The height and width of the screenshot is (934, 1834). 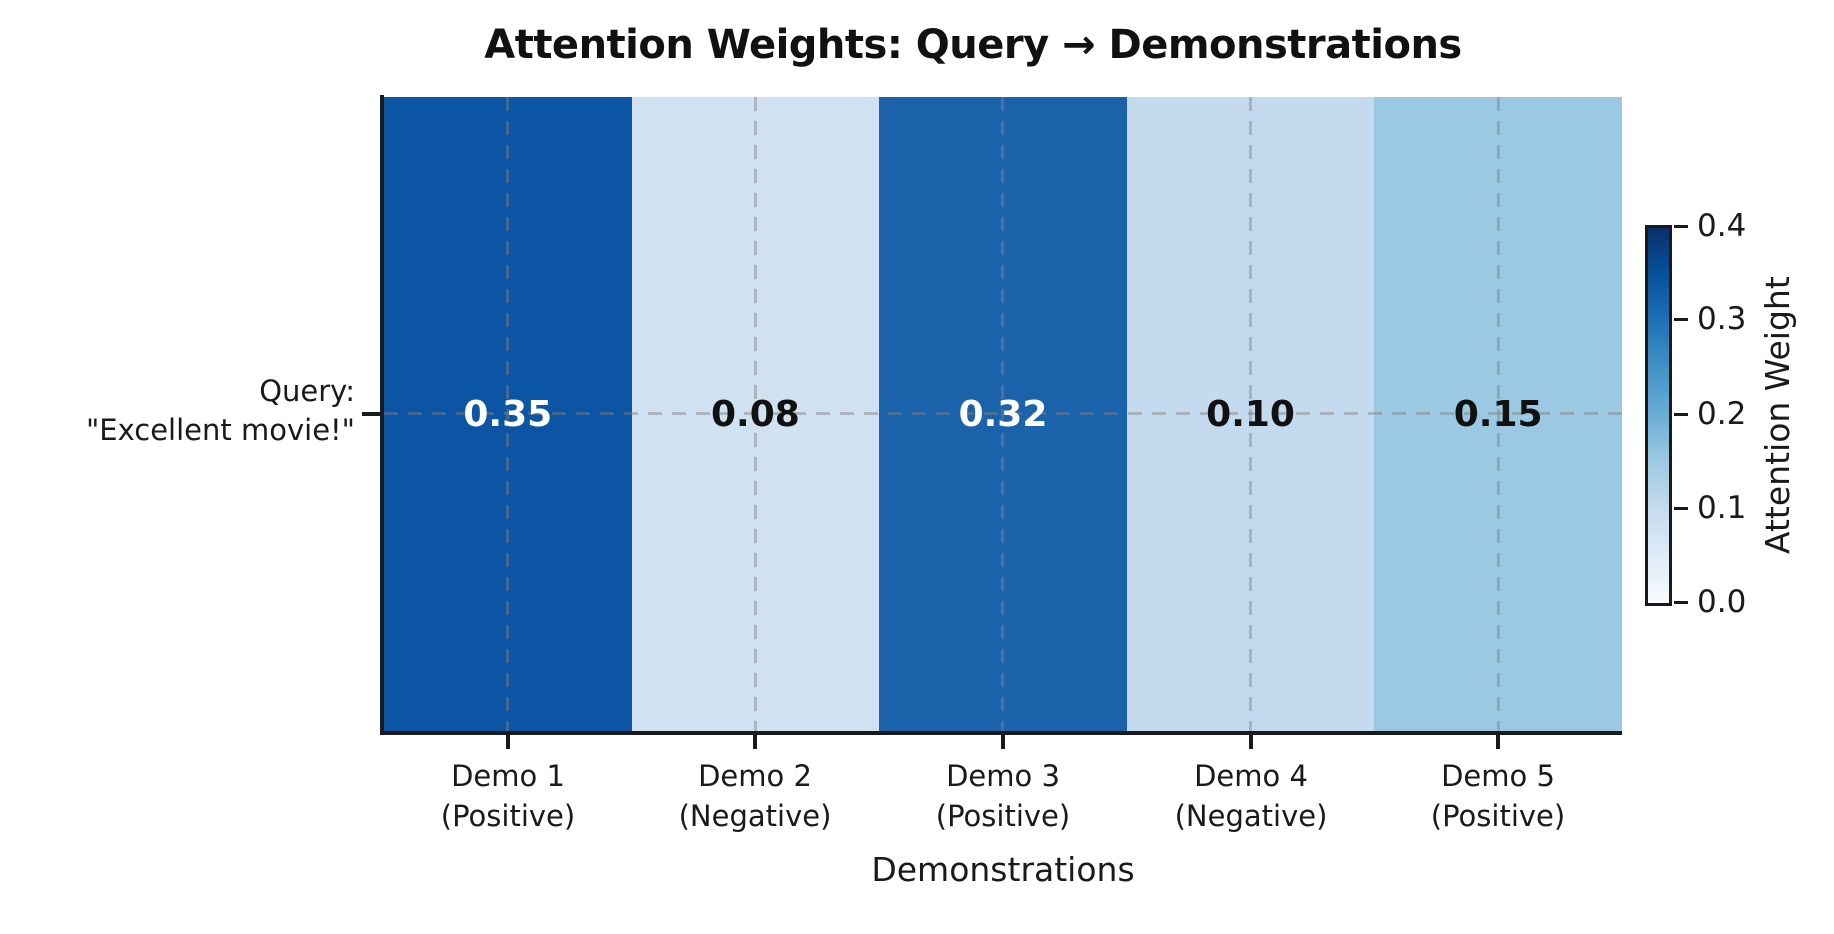 I want to click on heatmap-cell-demo3: 0.32, so click(x=1003, y=414).